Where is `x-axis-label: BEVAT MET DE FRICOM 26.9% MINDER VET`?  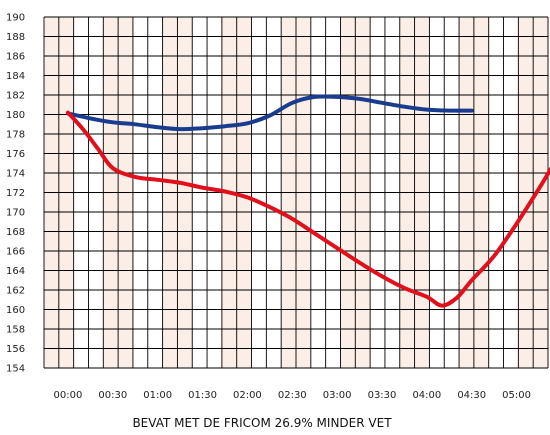
x-axis-label: BEVAT MET DE FRICOM 26.9% MINDER VET is located at coordinates (262, 423).